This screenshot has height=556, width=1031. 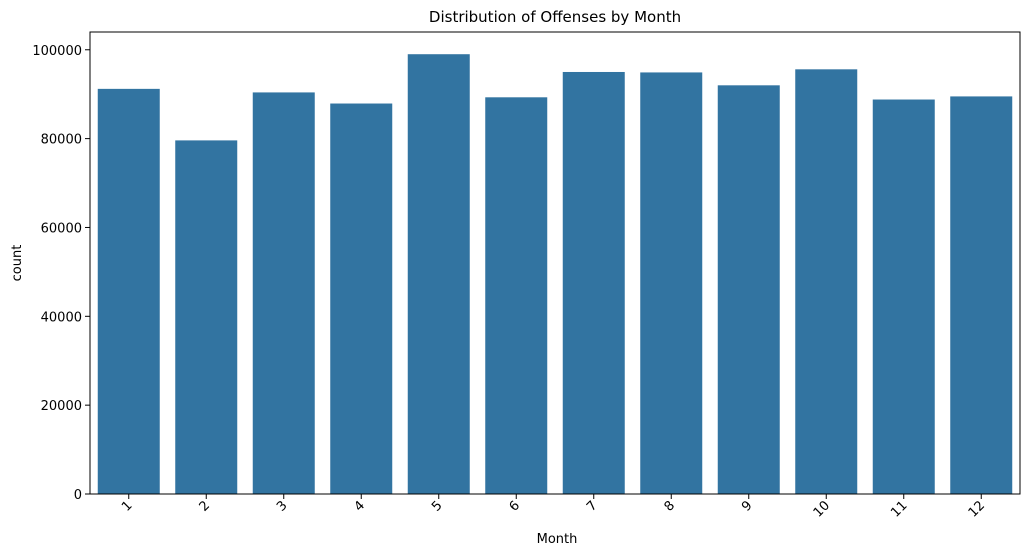 I want to click on y-tick-label: 20000, so click(x=61, y=406).